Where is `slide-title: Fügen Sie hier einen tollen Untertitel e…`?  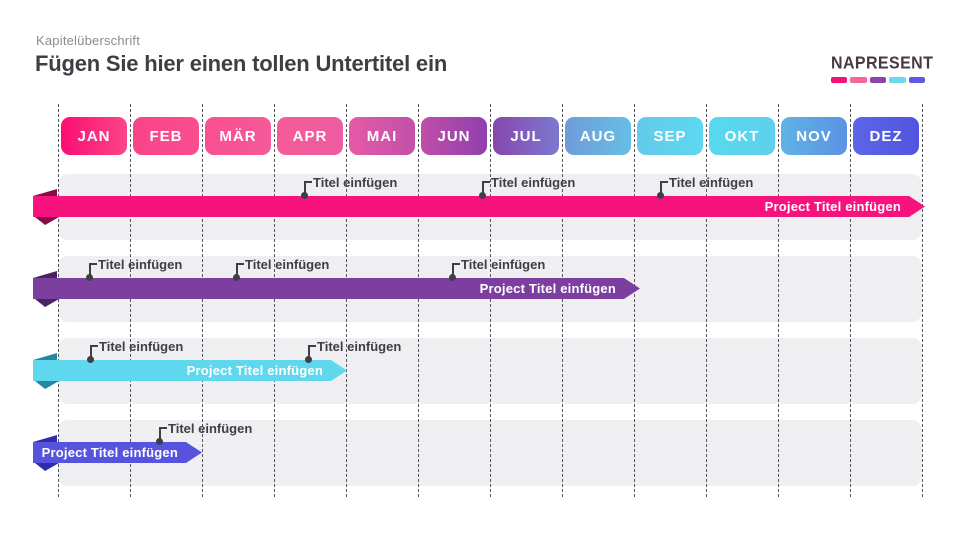
slide-title: Fügen Sie hier einen tollen Untertitel e… is located at coordinates (241, 63).